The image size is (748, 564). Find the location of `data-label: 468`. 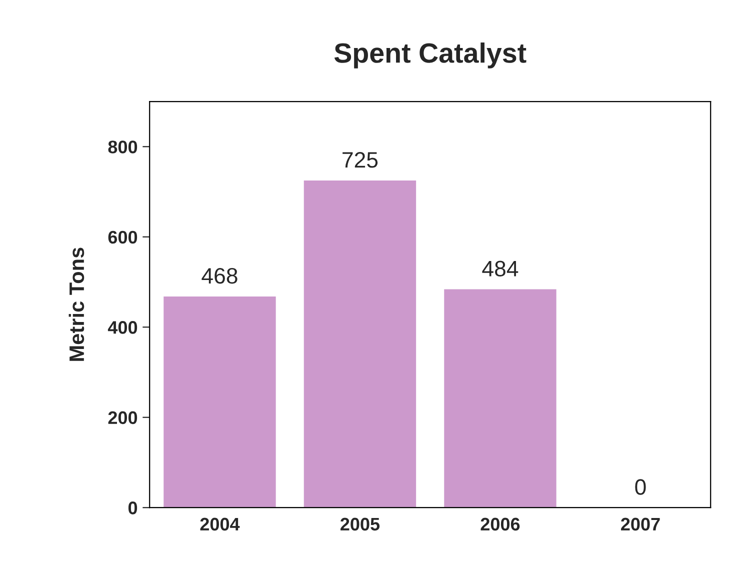

data-label: 468 is located at coordinates (220, 276).